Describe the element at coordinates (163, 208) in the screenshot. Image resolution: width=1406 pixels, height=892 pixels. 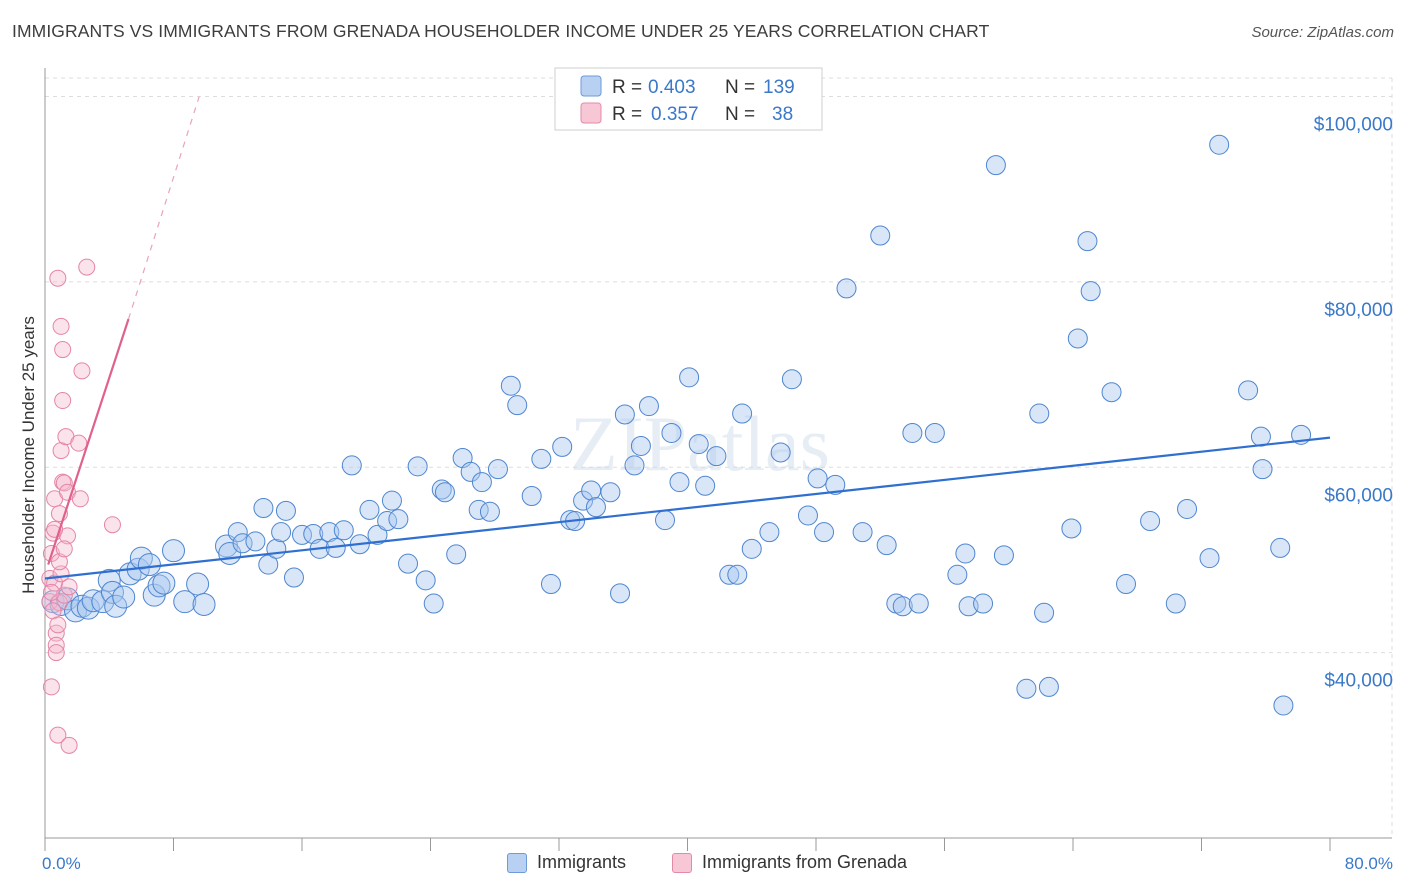
I see `trend-line-grenada-extension` at that location.